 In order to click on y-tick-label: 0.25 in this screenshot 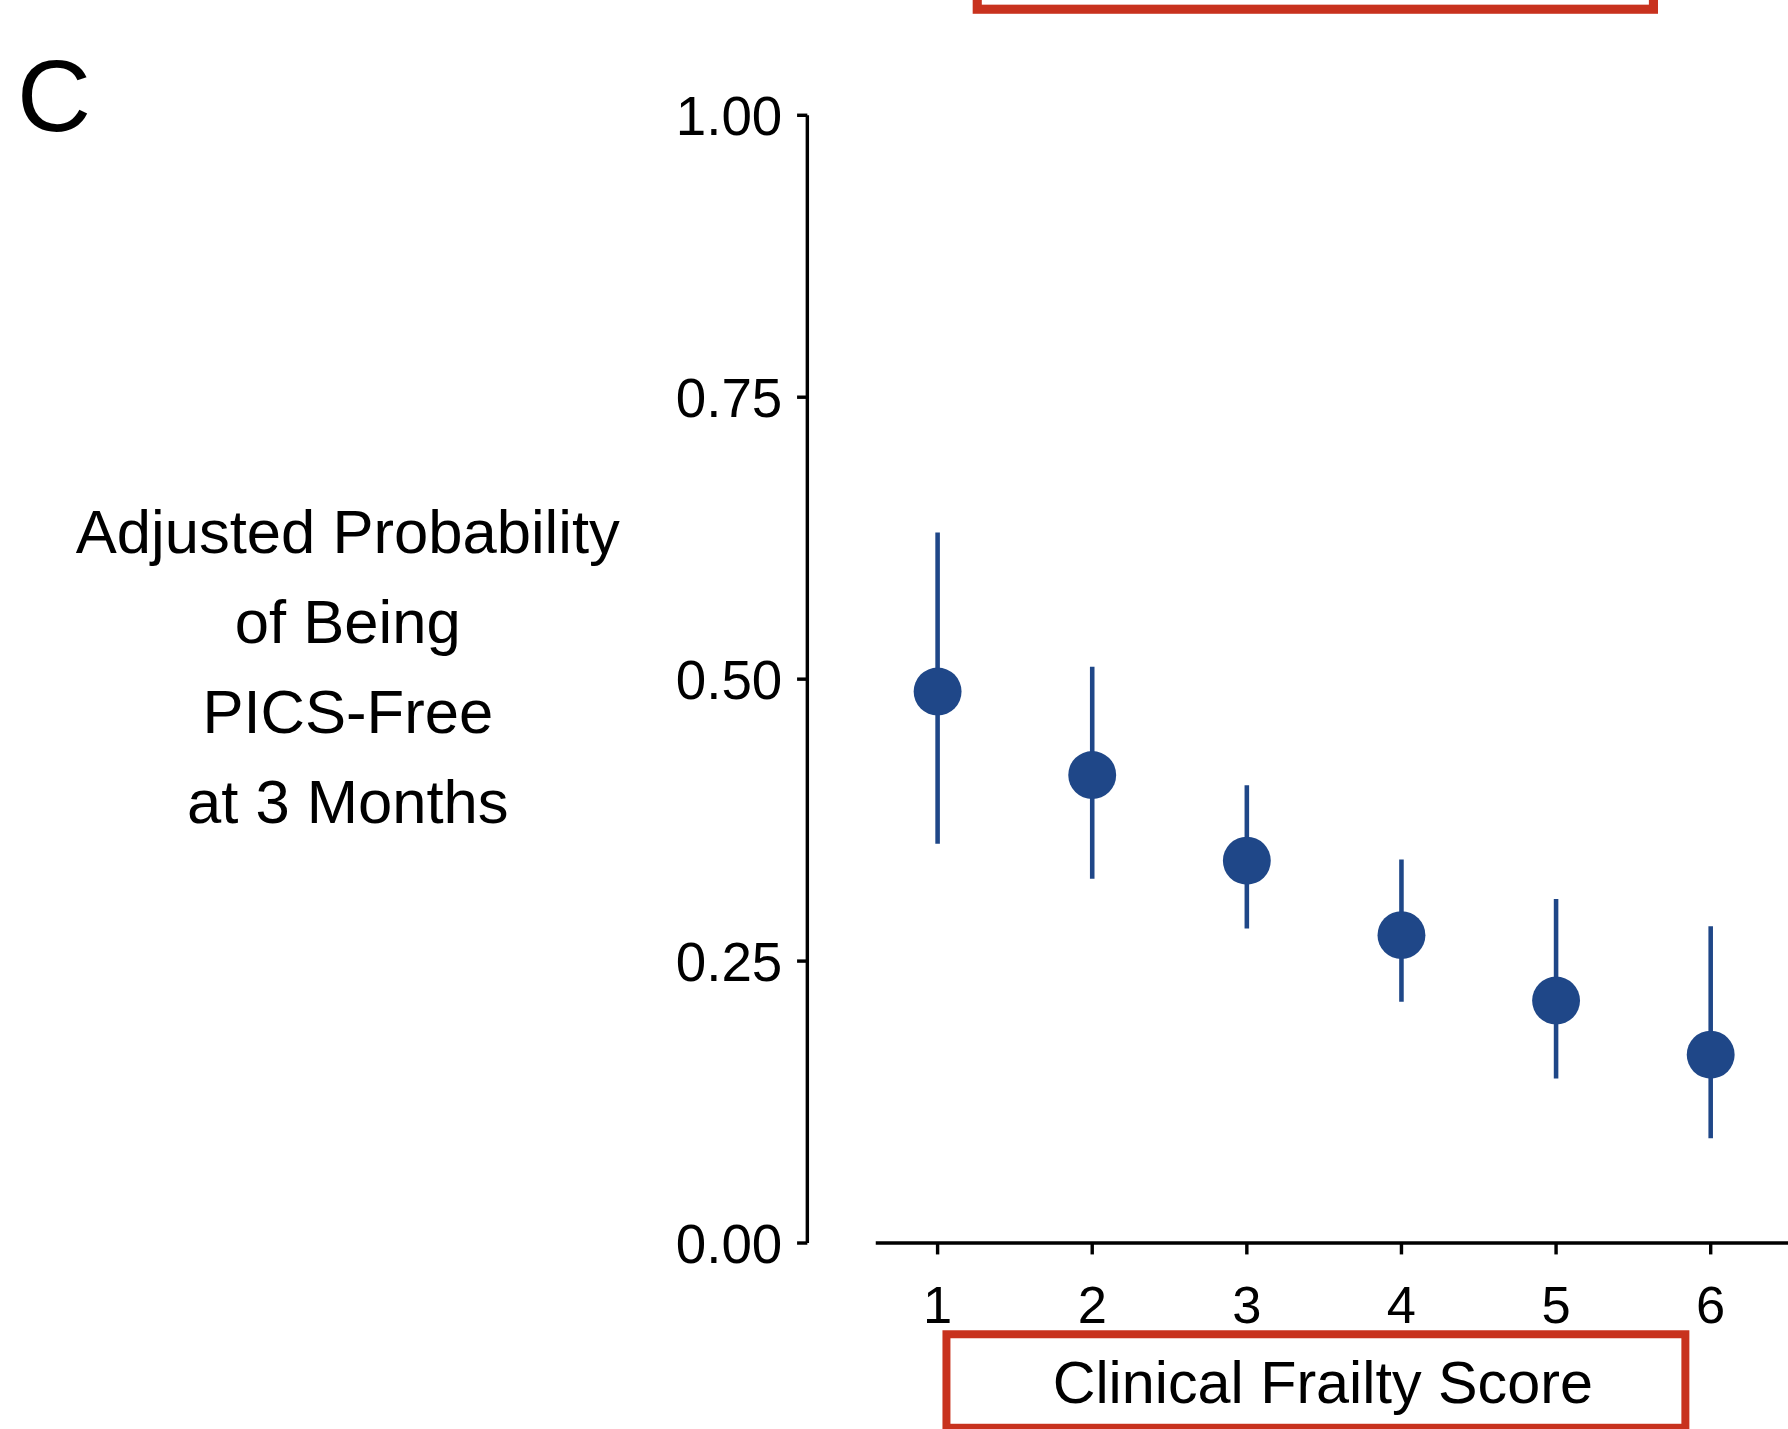, I will do `click(729, 961)`.